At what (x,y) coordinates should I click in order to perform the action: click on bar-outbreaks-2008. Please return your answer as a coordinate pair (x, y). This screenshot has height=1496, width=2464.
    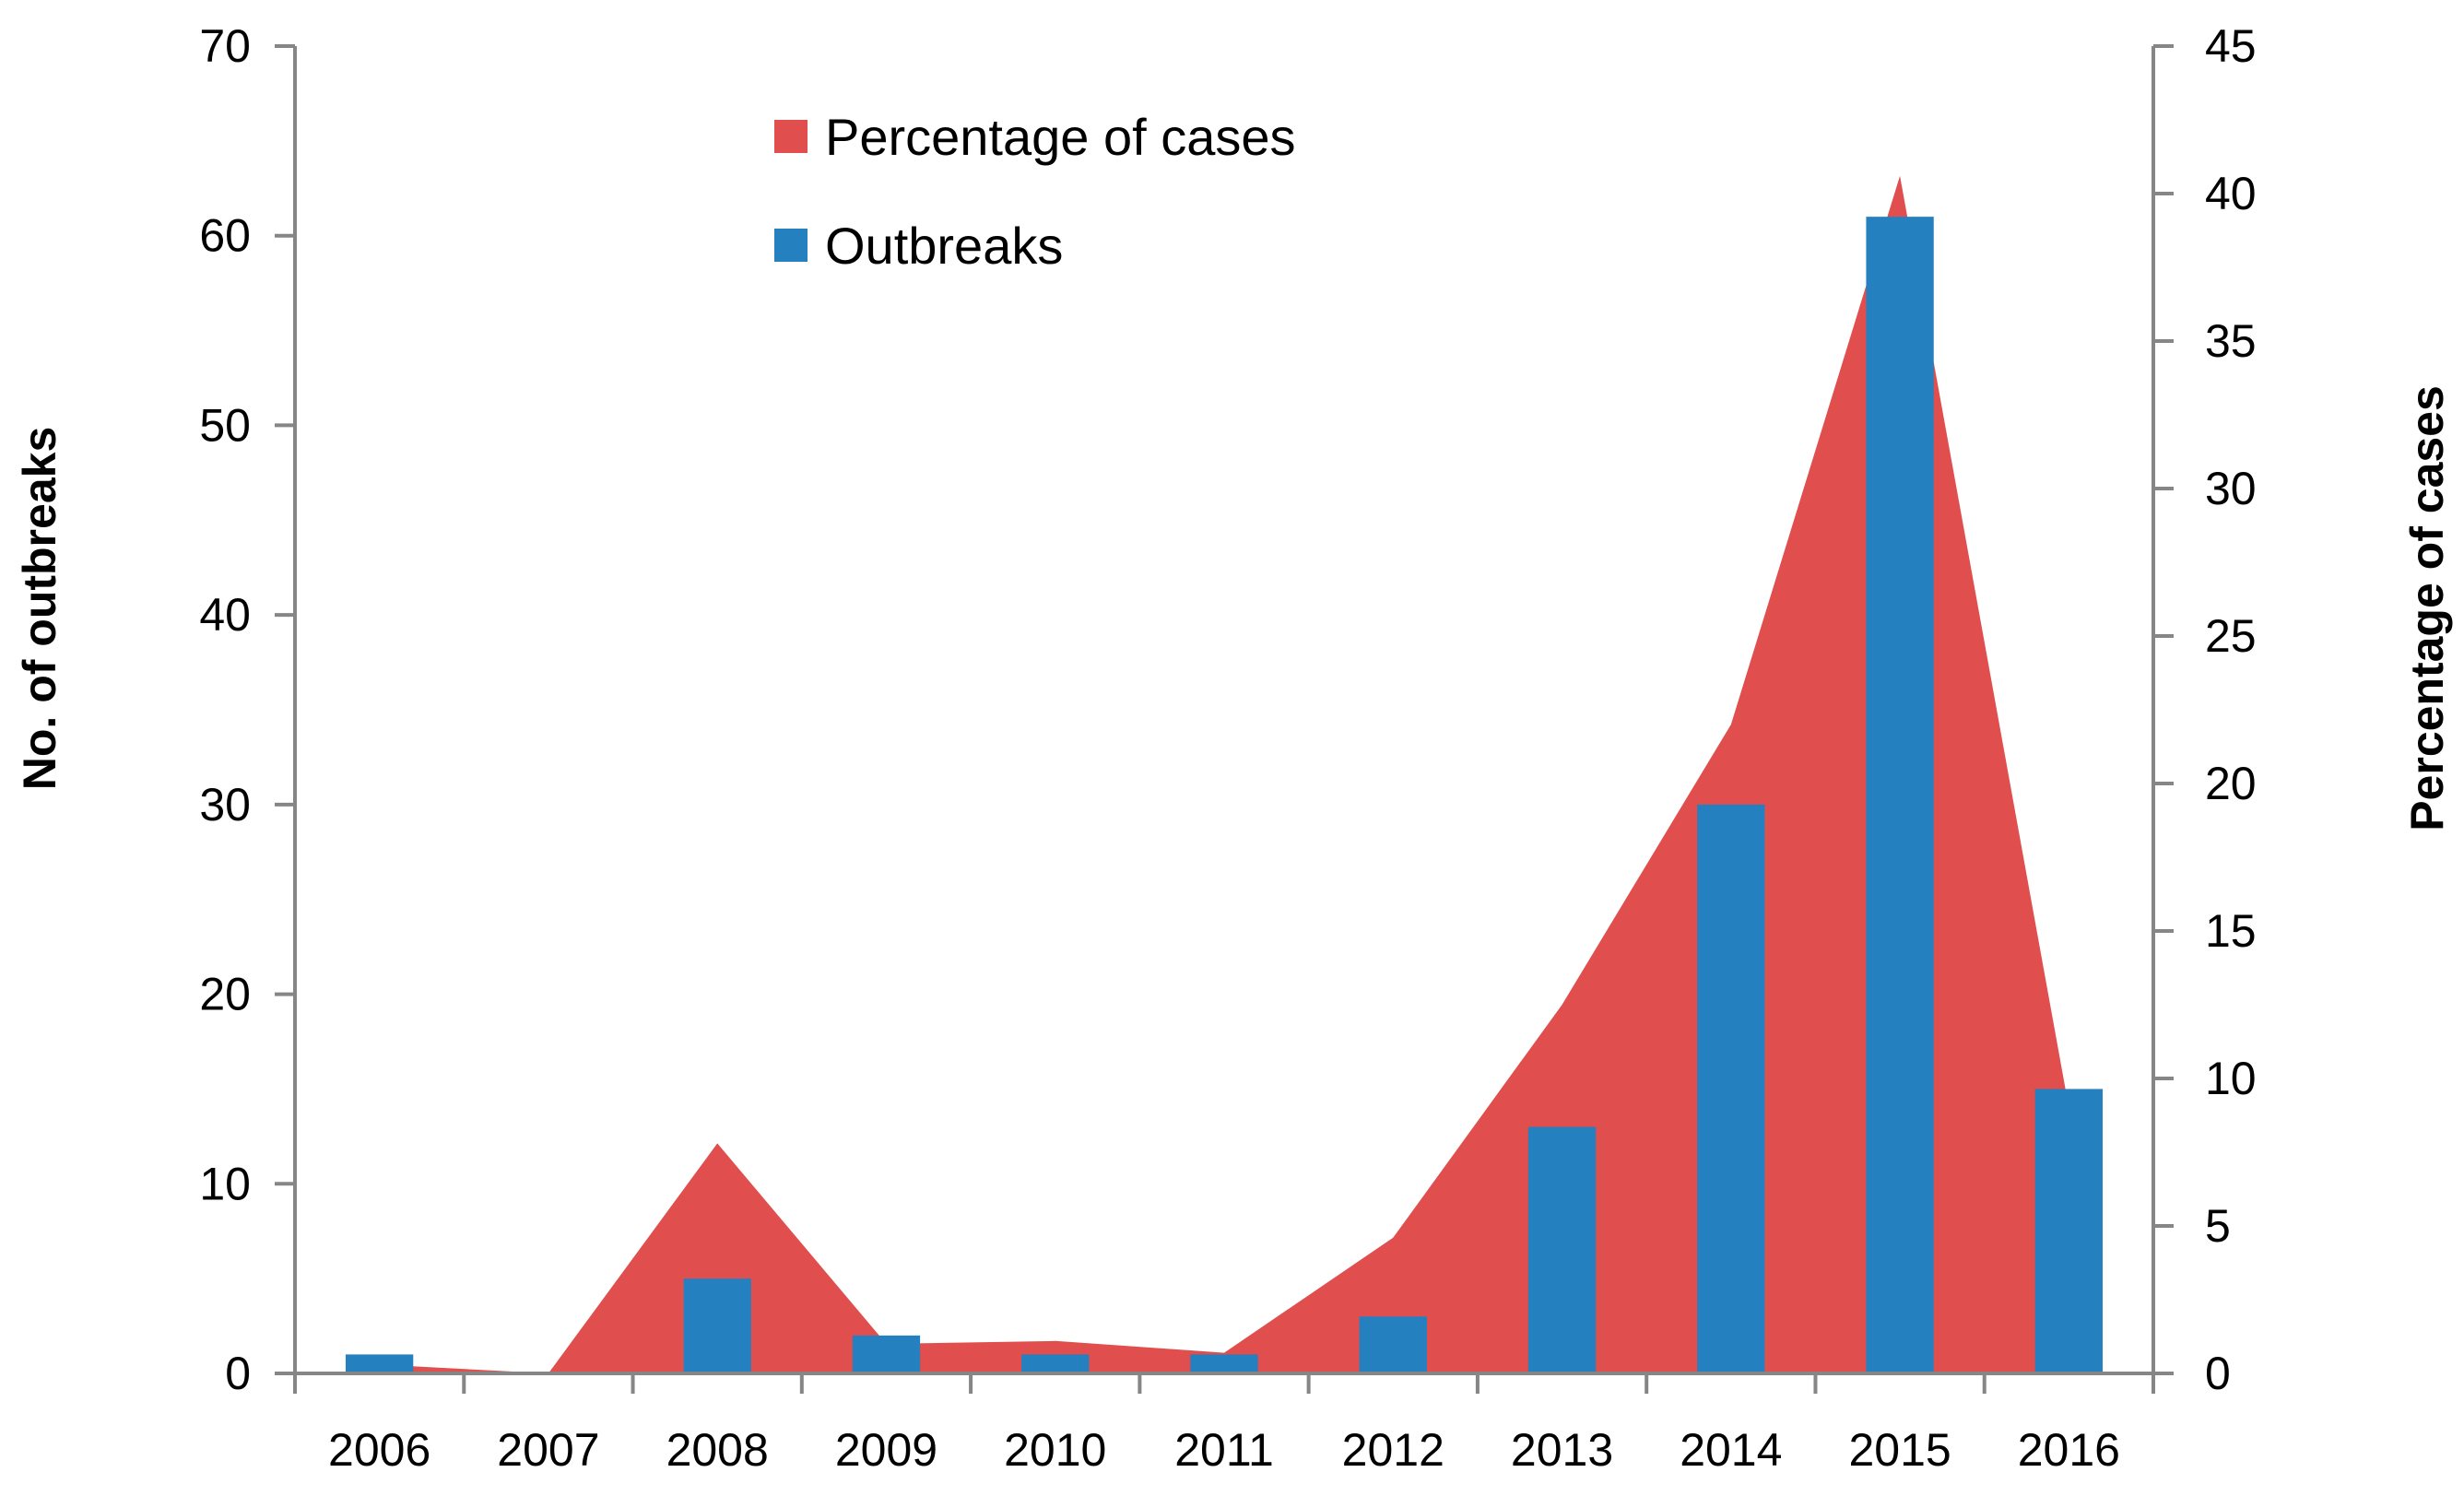
    Looking at the image, I should click on (717, 1325).